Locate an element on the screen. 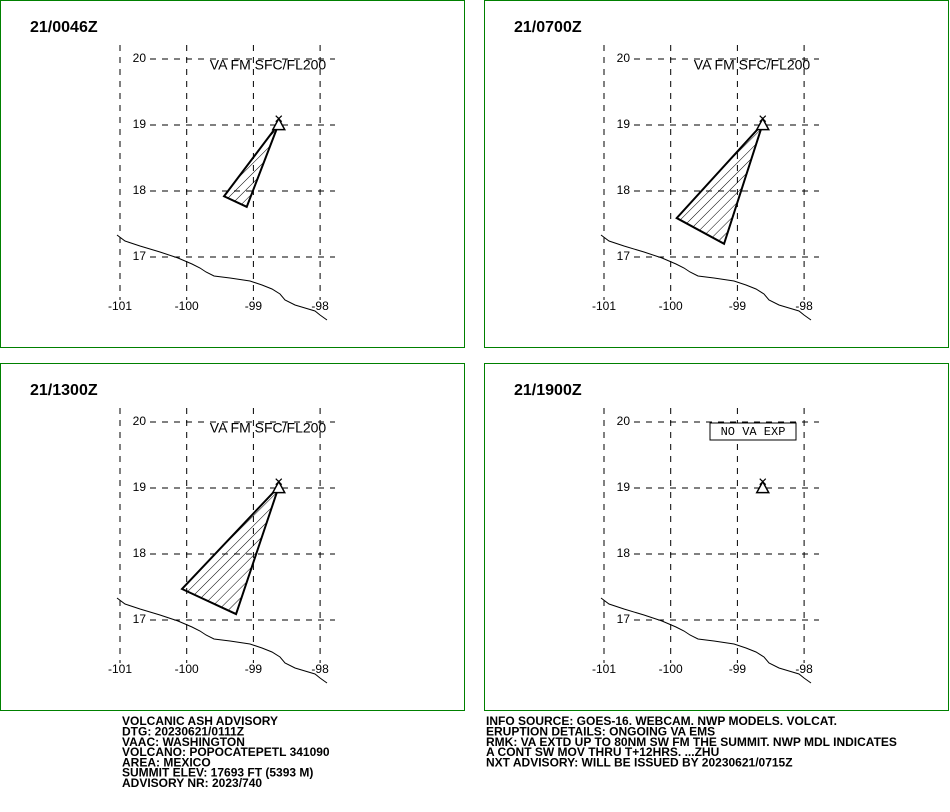 The width and height of the screenshot is (950, 812). advisory-line: AREA: MEXICO is located at coordinates (166, 762).